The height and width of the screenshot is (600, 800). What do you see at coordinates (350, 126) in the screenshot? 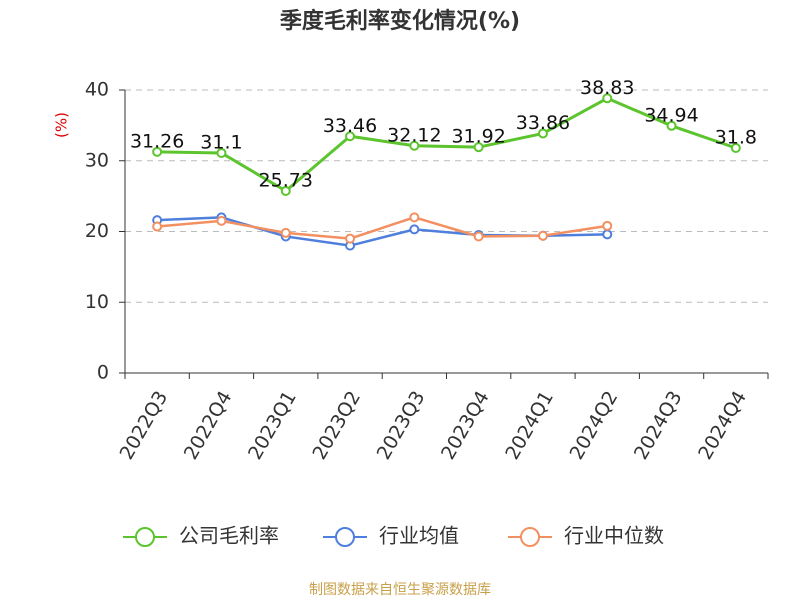
I see `data-label: 33.46` at bounding box center [350, 126].